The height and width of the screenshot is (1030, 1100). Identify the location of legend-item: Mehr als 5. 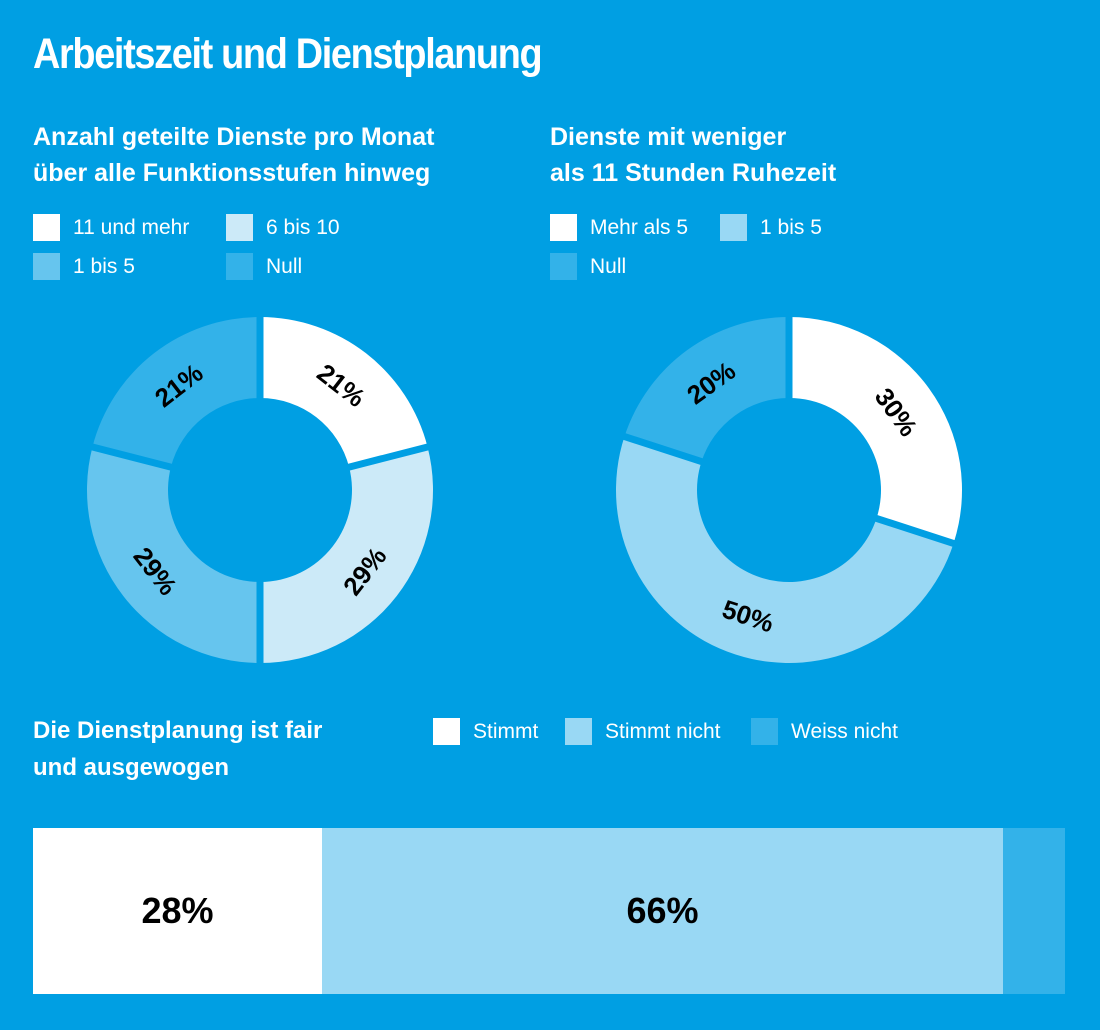
(619, 227).